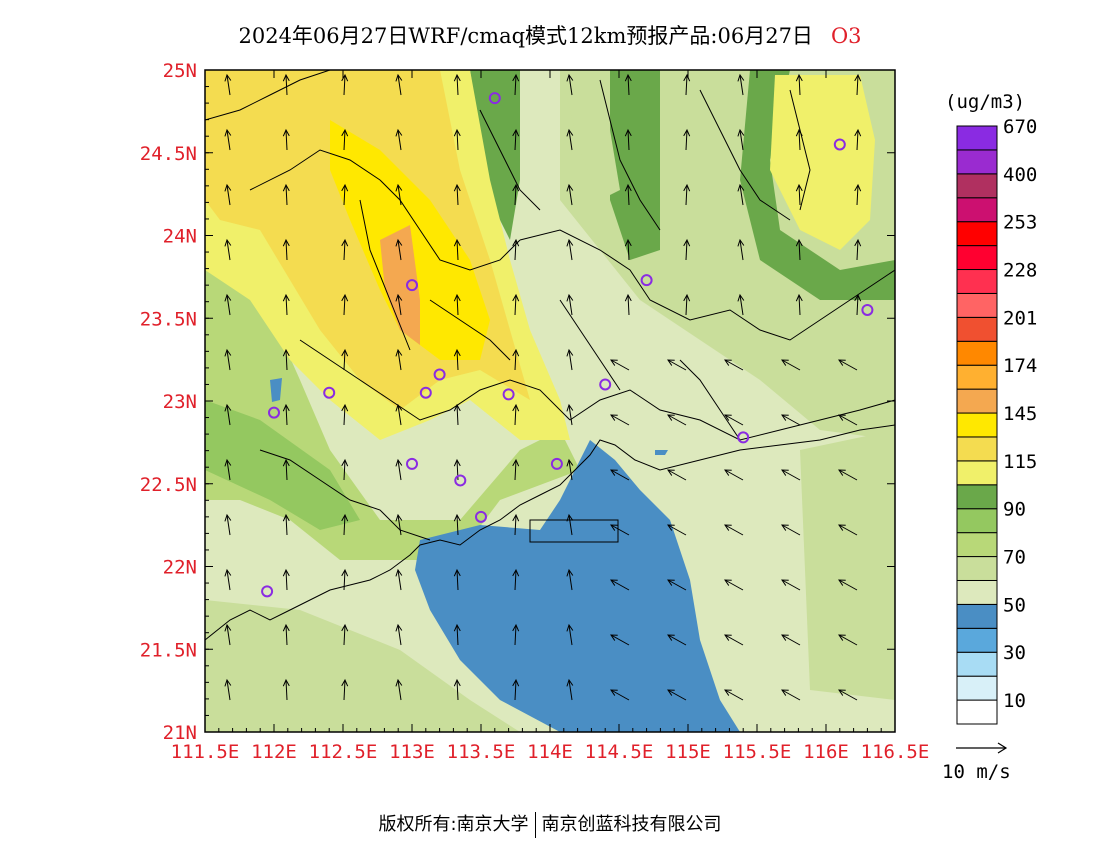 Image resolution: width=1100 pixels, height=850 pixels. What do you see at coordinates (1020, 127) in the screenshot?
I see `legend-label: 670` at bounding box center [1020, 127].